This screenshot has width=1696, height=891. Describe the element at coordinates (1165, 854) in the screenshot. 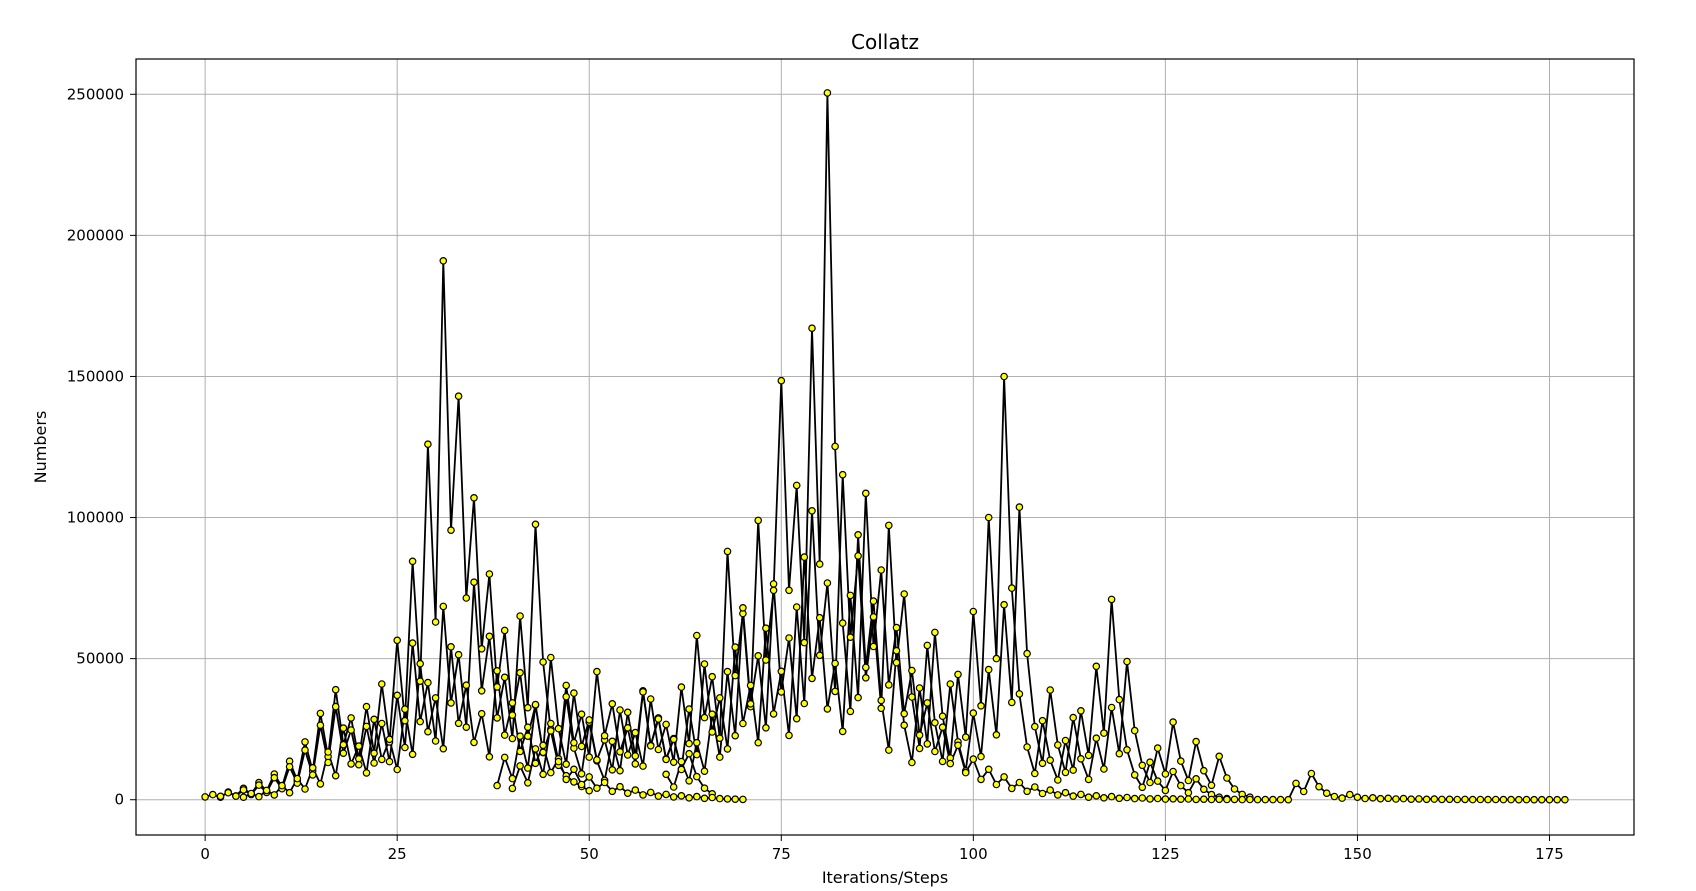

I see `x-tick-label: 125` at that location.